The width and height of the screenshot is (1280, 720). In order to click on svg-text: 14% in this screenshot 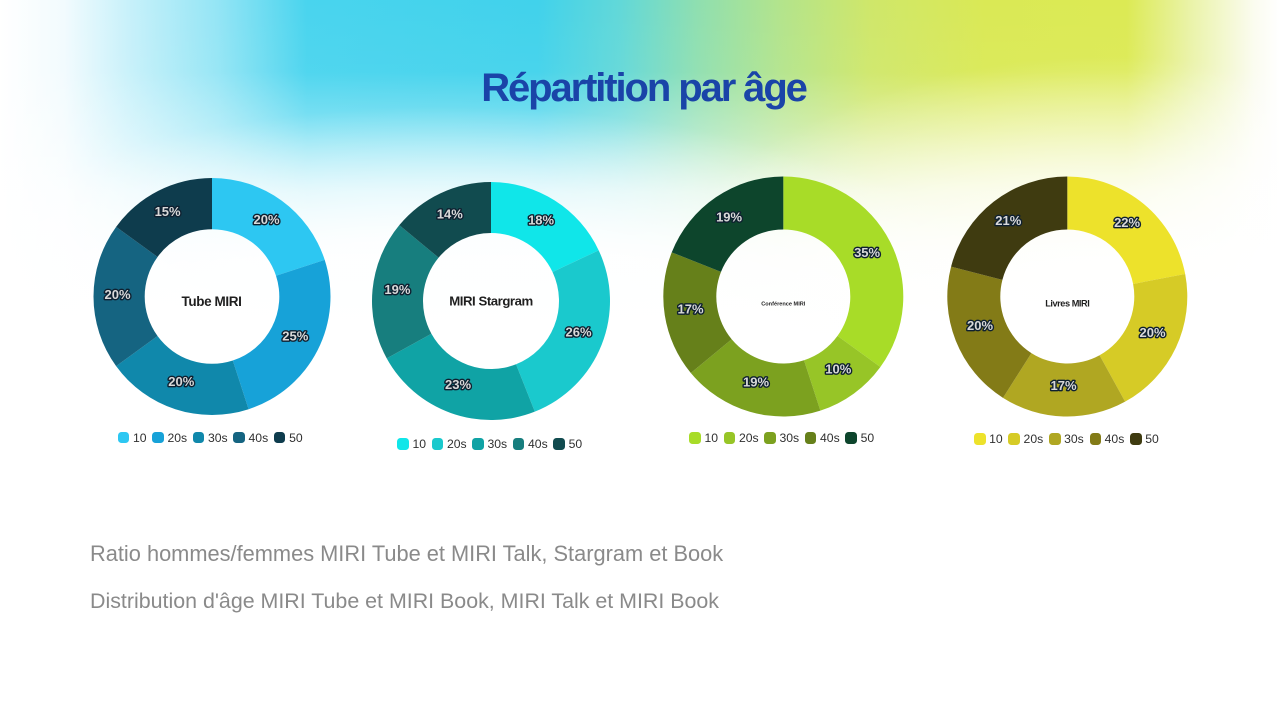, I will do `click(450, 214)`.